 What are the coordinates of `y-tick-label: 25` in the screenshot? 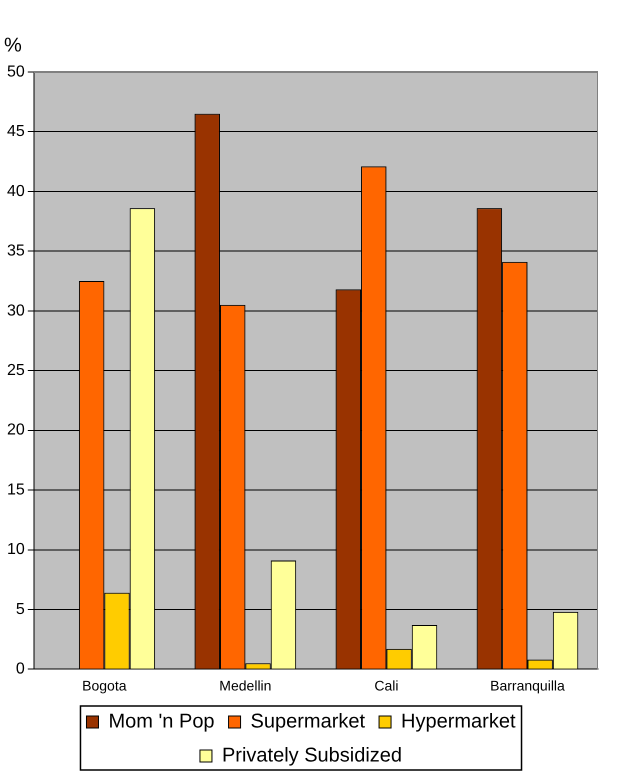 It's located at (16, 371).